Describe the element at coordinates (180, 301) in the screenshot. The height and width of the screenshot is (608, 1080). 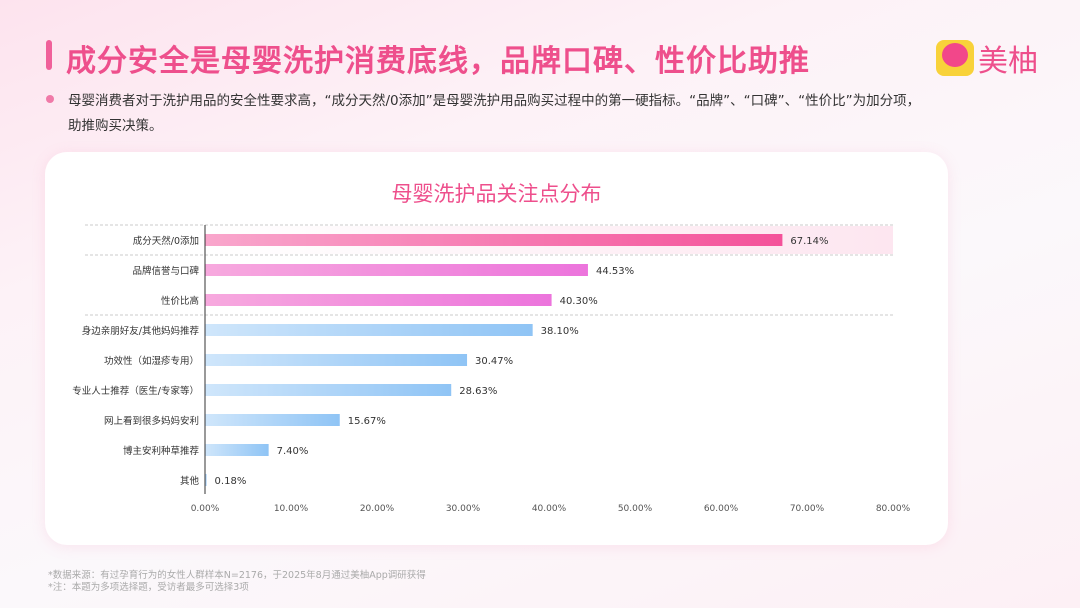
I see `category-label: 性价比高` at that location.